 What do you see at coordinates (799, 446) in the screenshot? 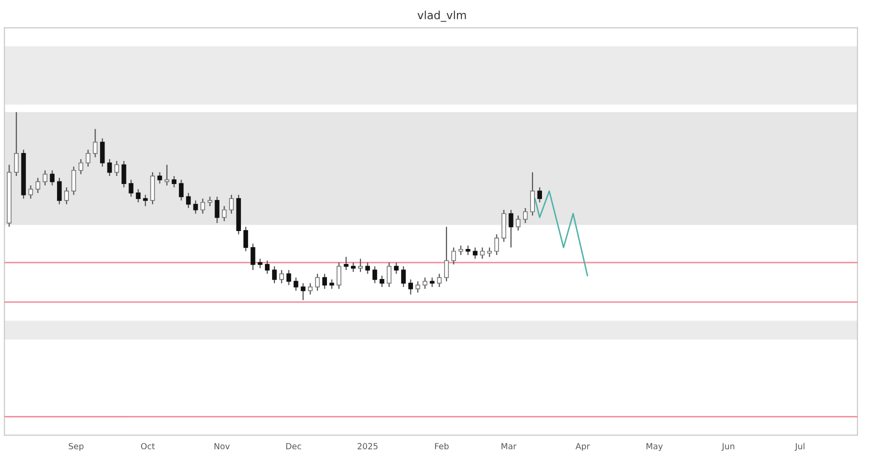
I see `x-tick-label: Jul` at bounding box center [799, 446].